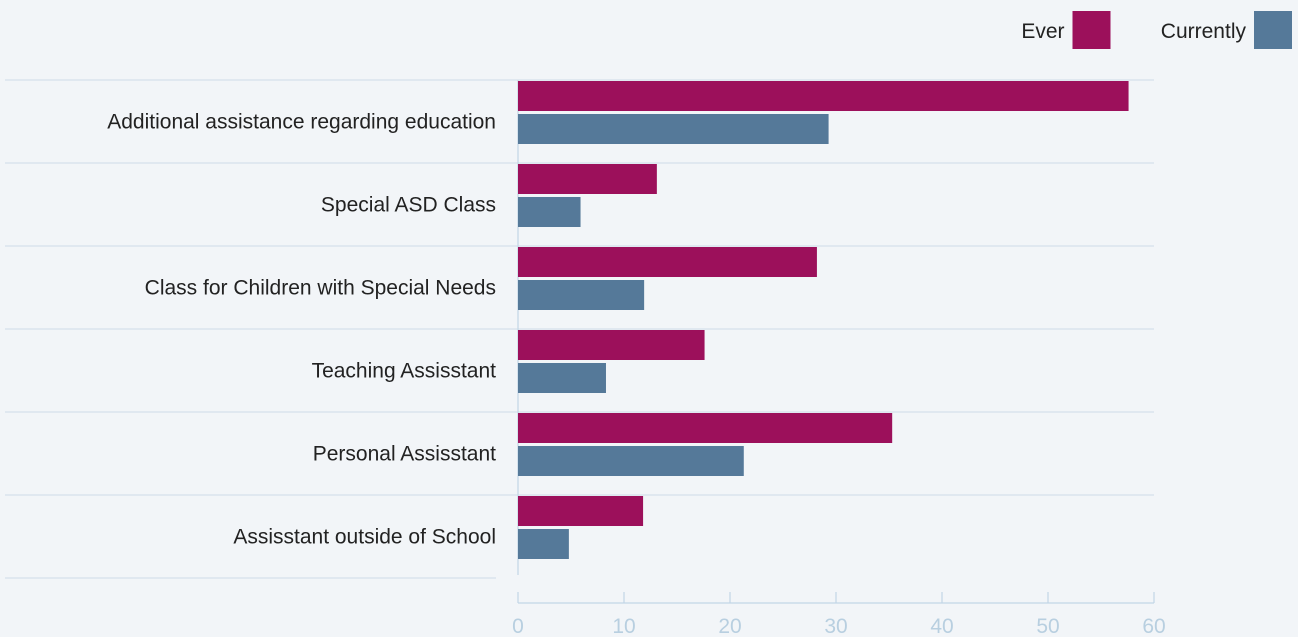 The width and height of the screenshot is (1298, 637). What do you see at coordinates (518, 626) in the screenshot?
I see `x-tick-label: 0` at bounding box center [518, 626].